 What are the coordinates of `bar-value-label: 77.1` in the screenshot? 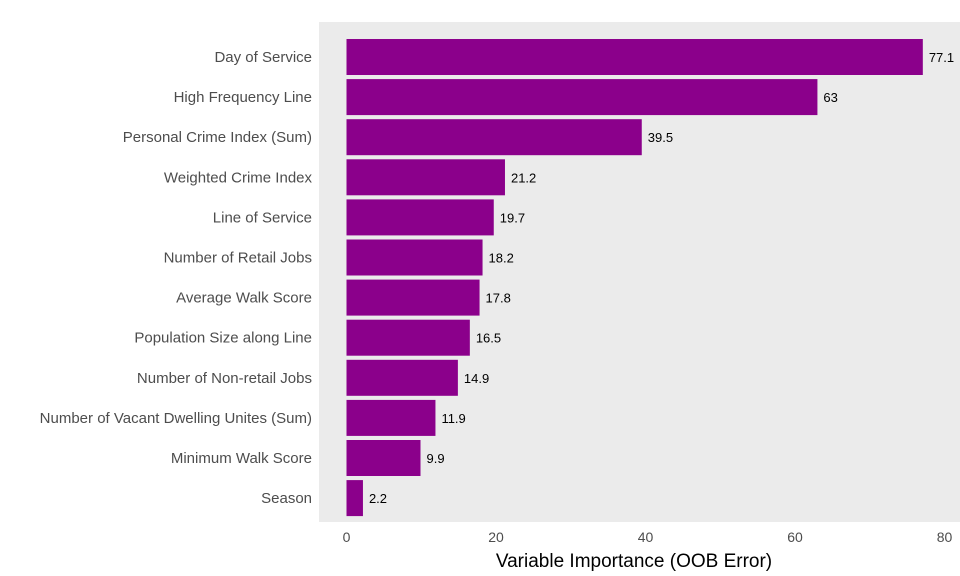 It's located at (941, 57).